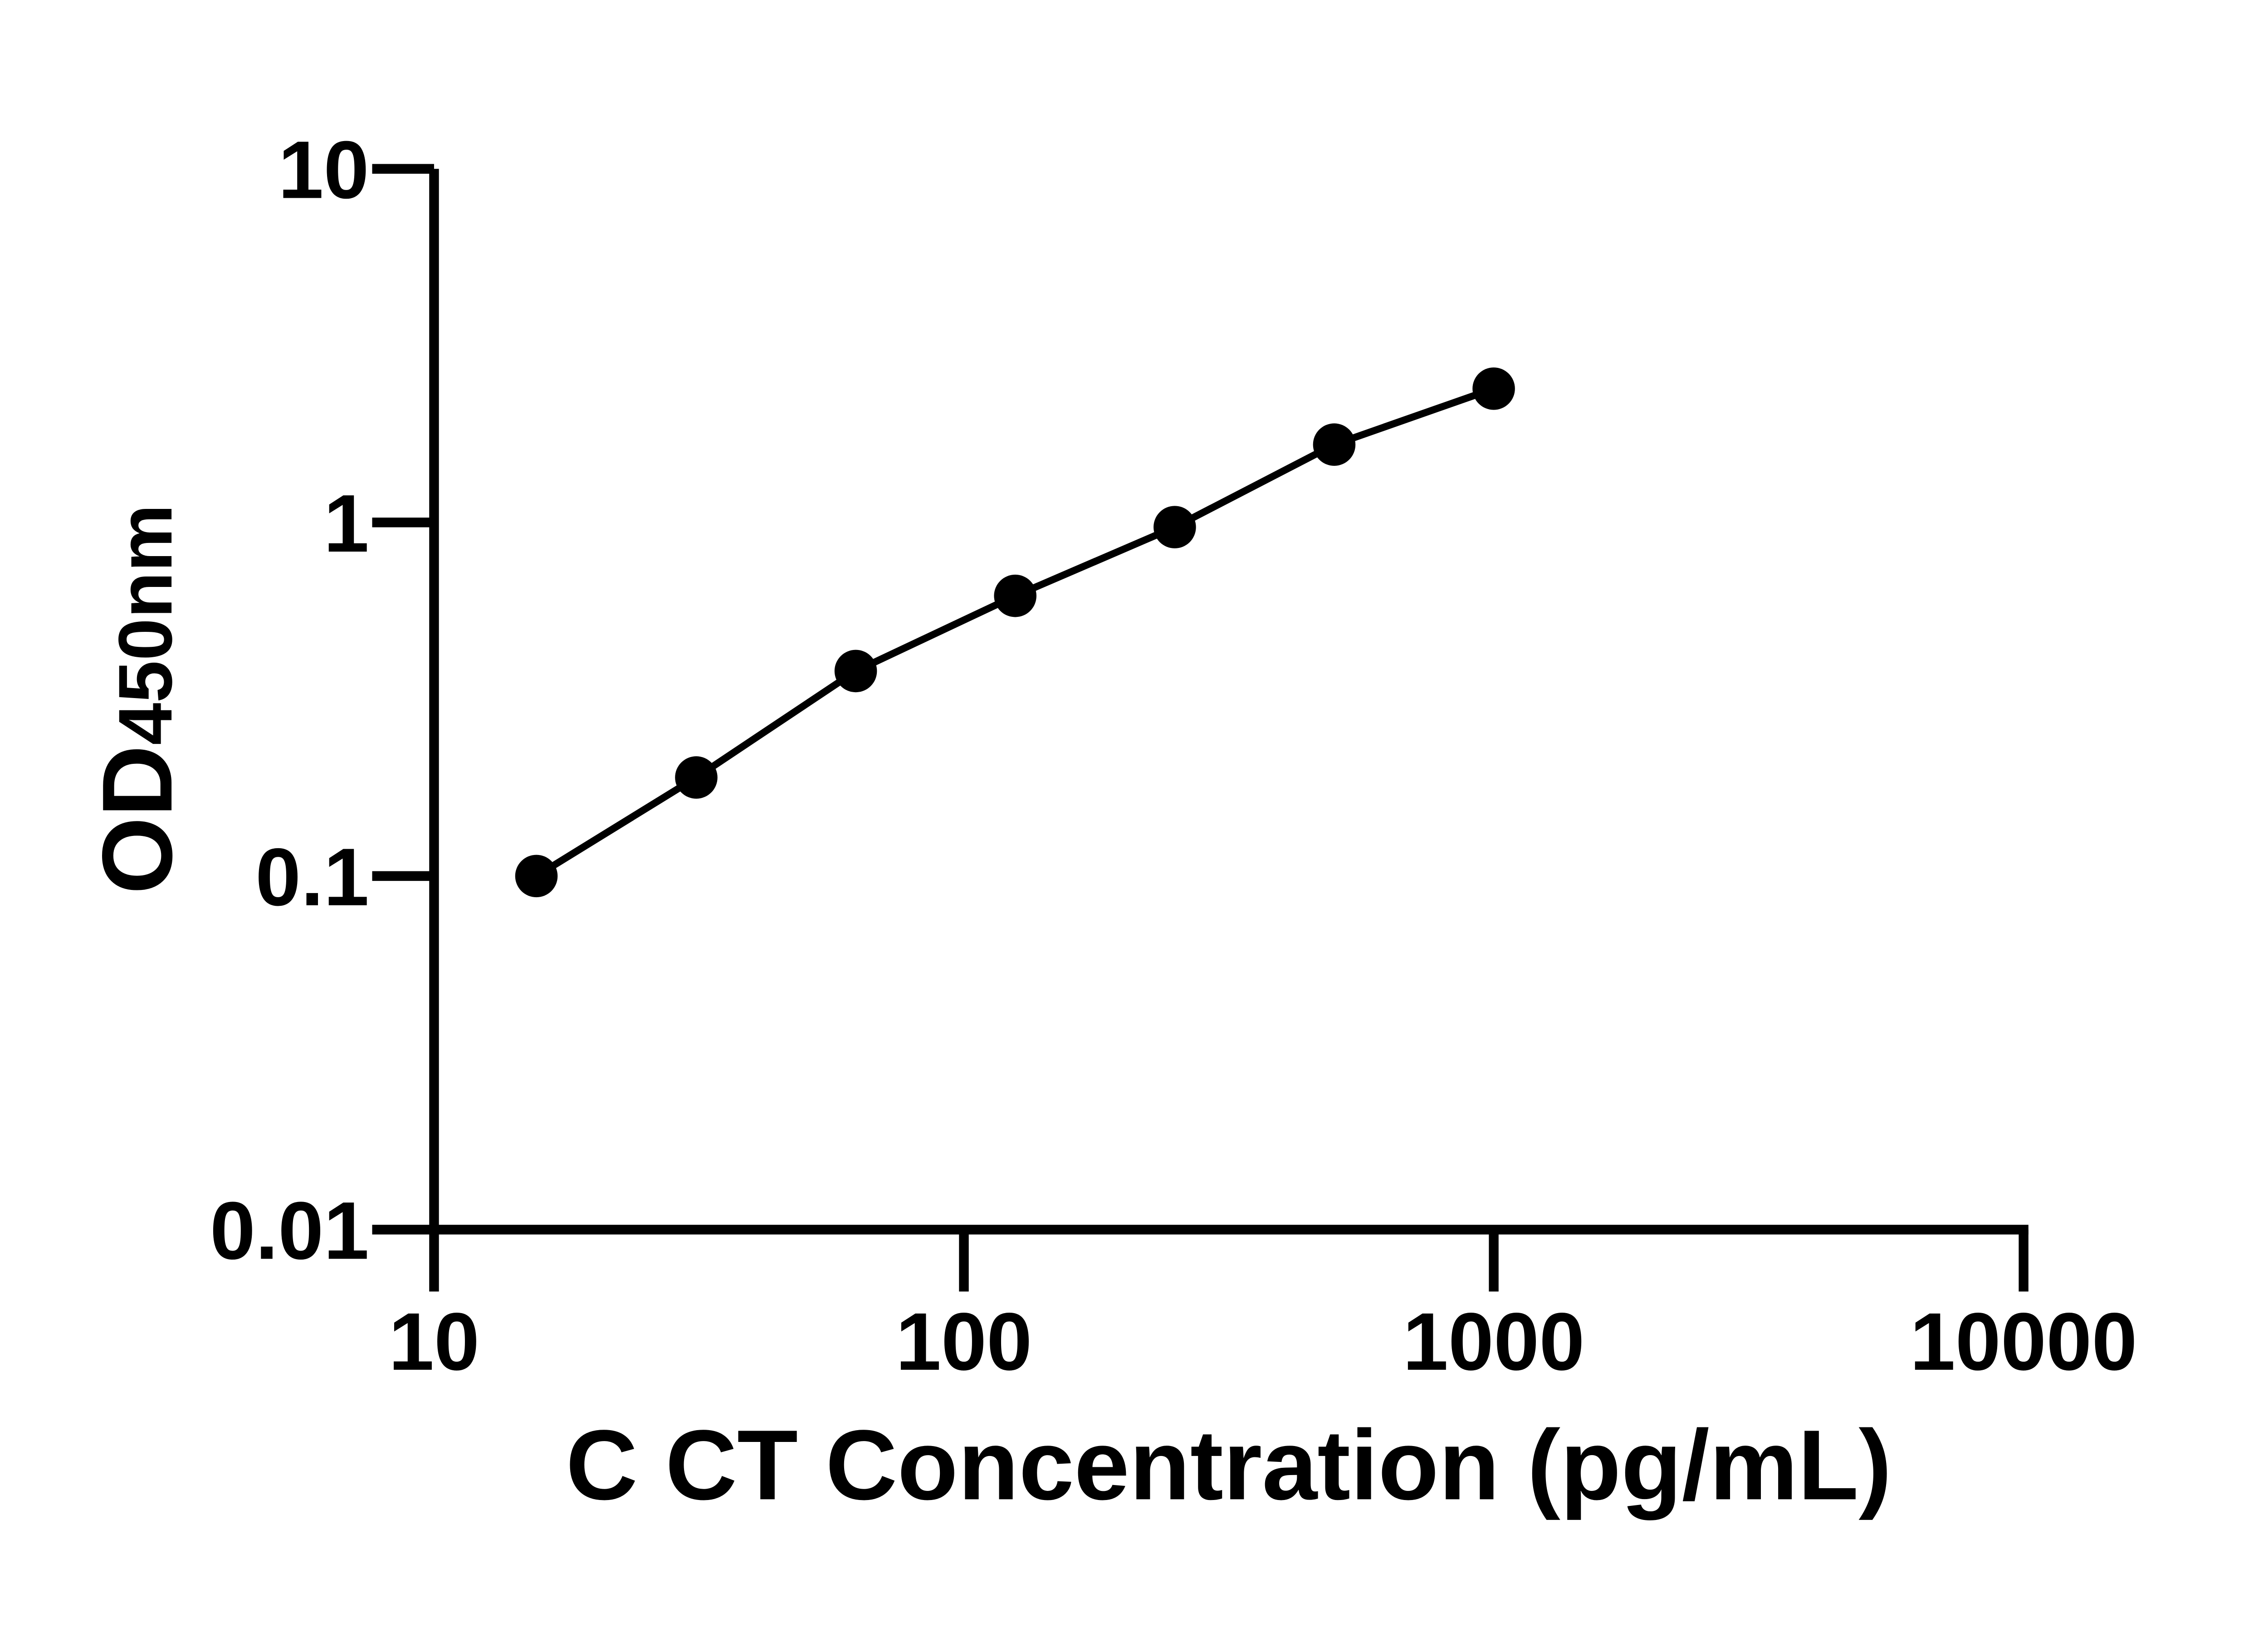 This screenshot has width=2268, height=1627. I want to click on y-axis-title-main: OD, so click(137, 819).